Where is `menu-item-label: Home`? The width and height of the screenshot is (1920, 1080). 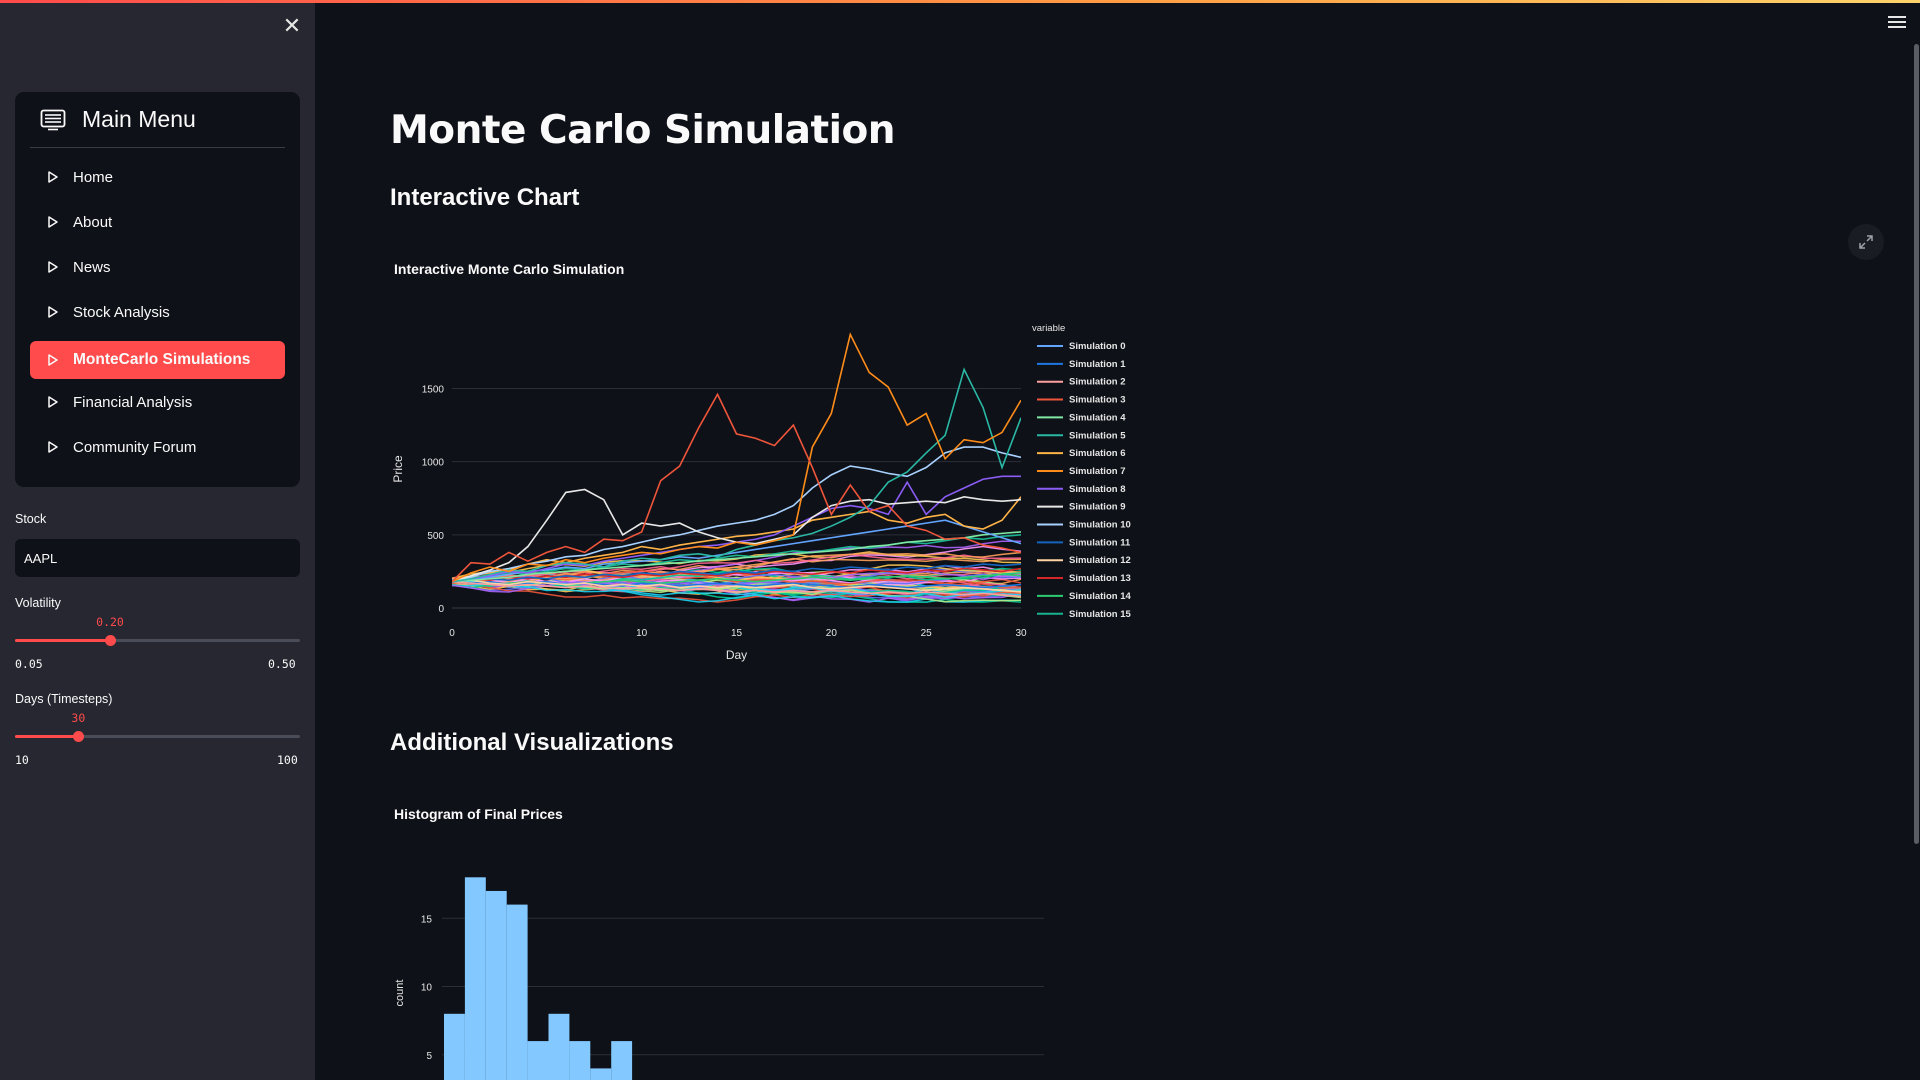 menu-item-label: Home is located at coordinates (93, 177).